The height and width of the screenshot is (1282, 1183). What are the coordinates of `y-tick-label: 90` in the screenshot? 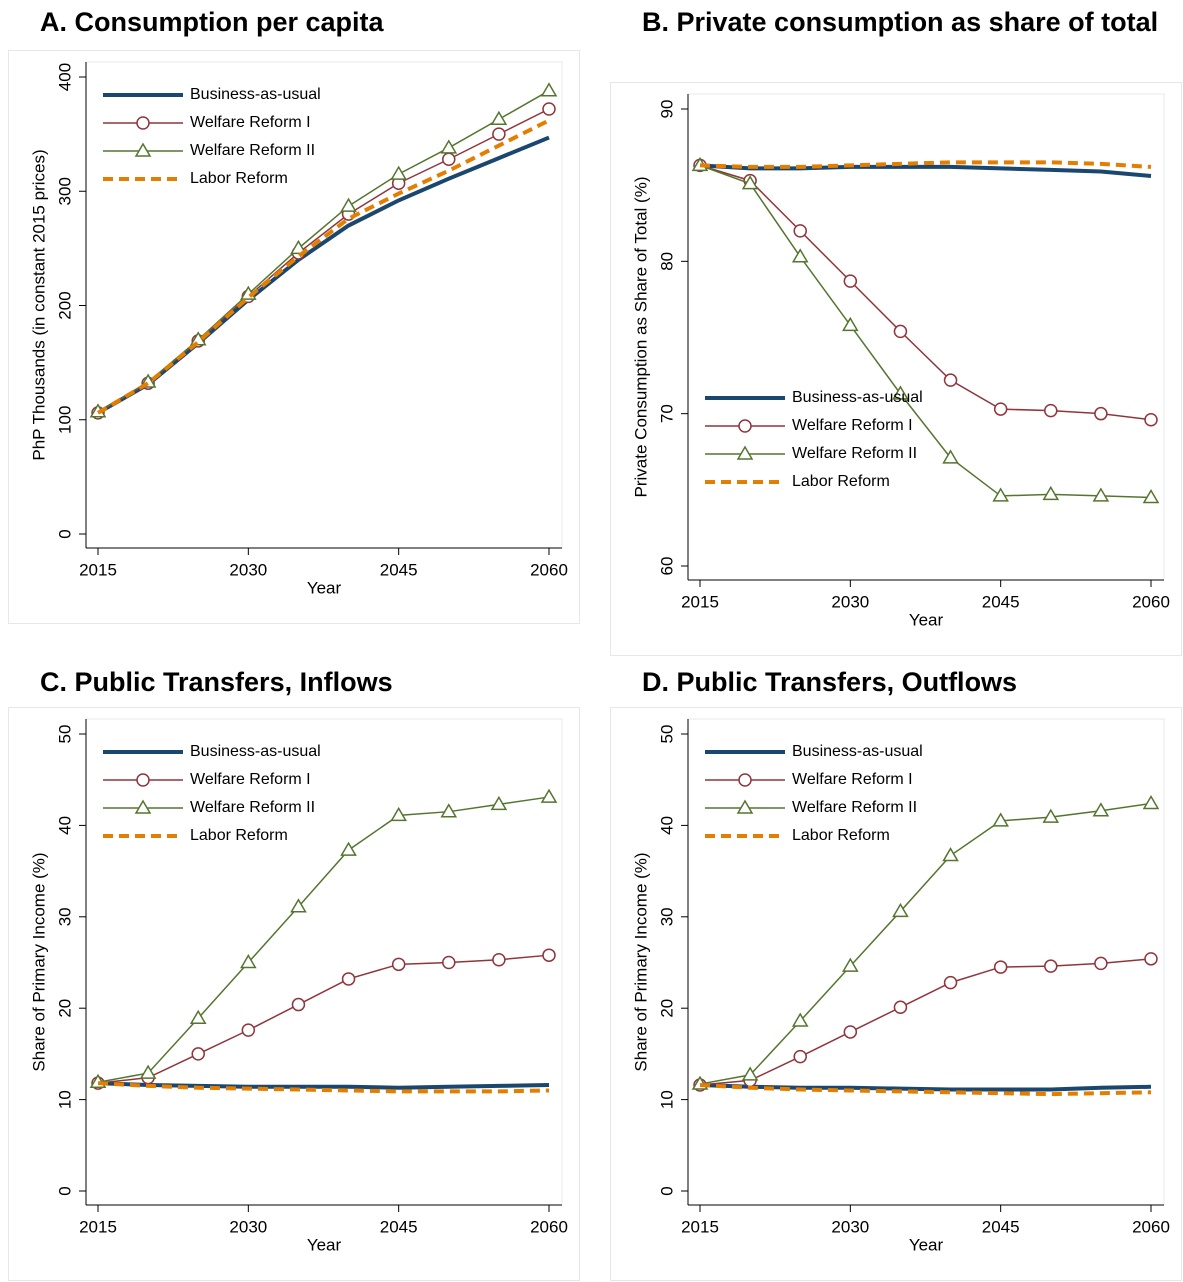 It's located at (666, 109).